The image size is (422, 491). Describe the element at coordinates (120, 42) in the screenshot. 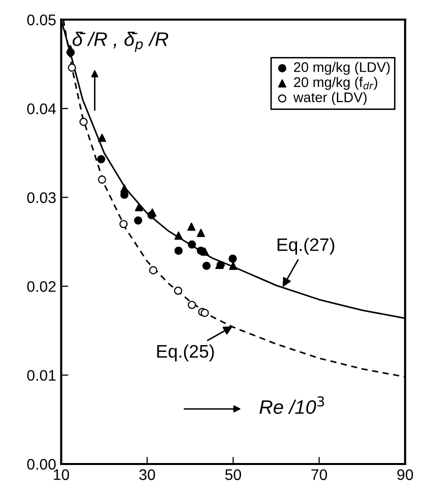

I see `y-axis-title: δ̄ /R , δ̄$_{p}$ /R` at that location.